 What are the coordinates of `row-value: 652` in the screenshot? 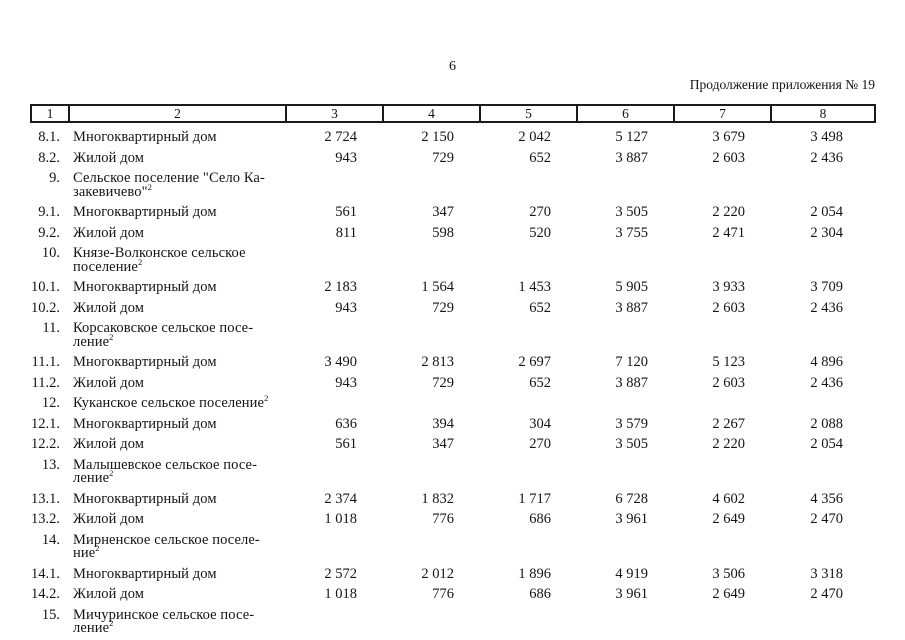 It's located at (540, 157).